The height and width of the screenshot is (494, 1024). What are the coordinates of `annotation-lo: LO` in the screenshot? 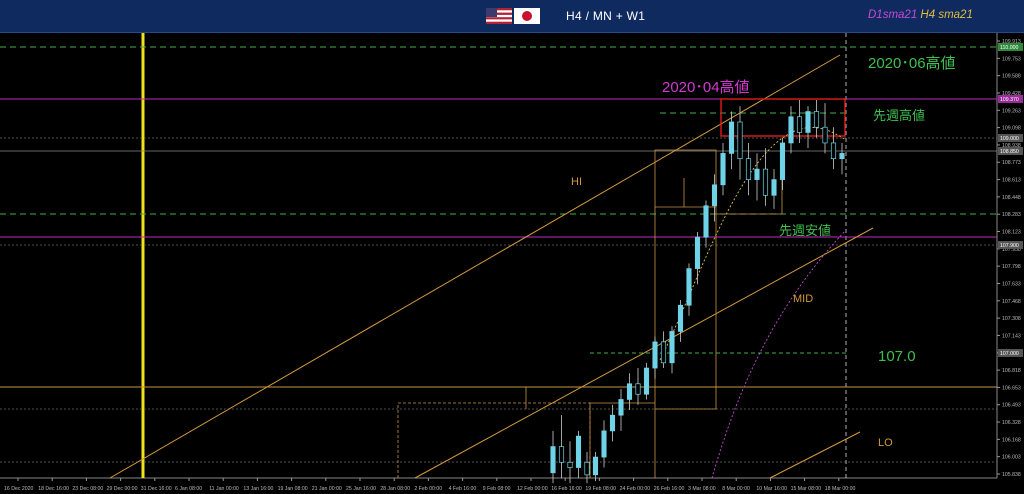 It's located at (885, 443).